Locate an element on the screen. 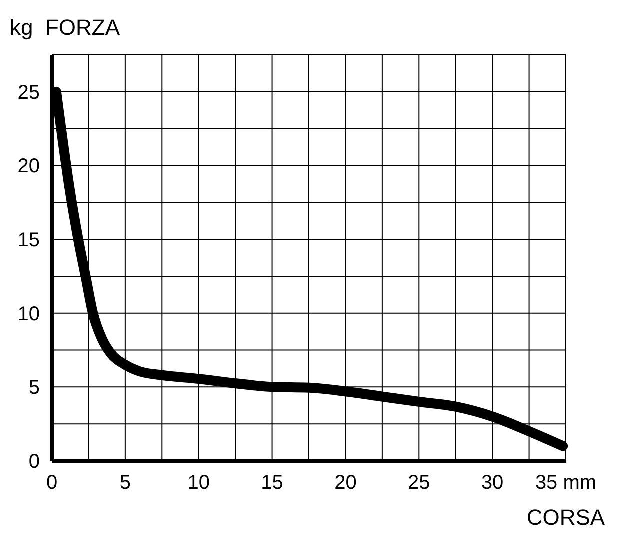  y-tick-label: 5 is located at coordinates (34, 388).